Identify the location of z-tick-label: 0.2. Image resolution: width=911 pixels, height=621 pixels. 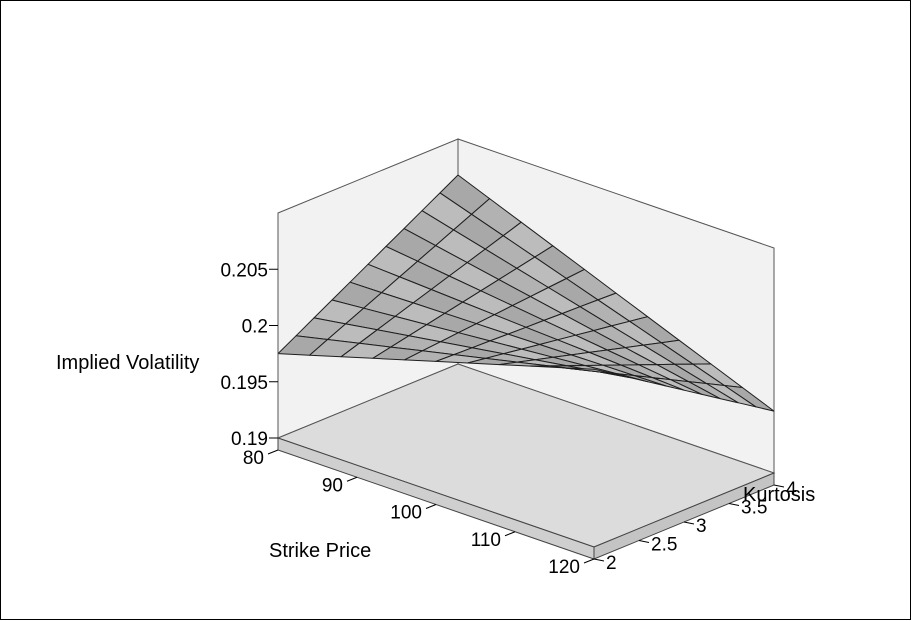
(255, 327).